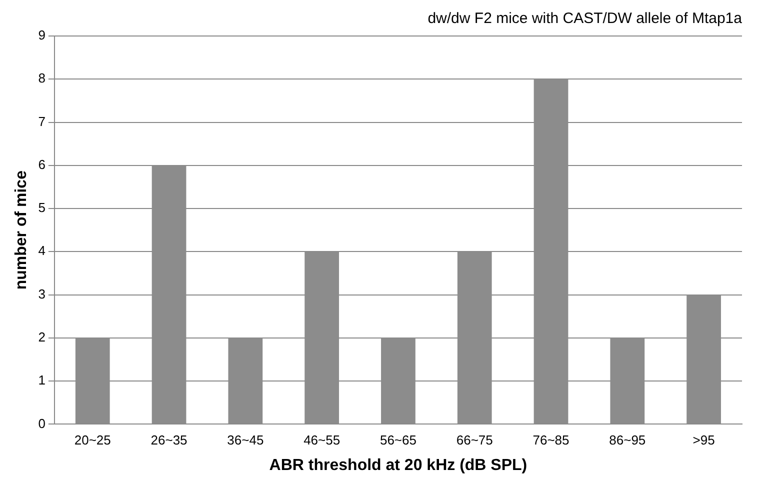  What do you see at coordinates (42, 208) in the screenshot?
I see `y-tick-label: 5` at bounding box center [42, 208].